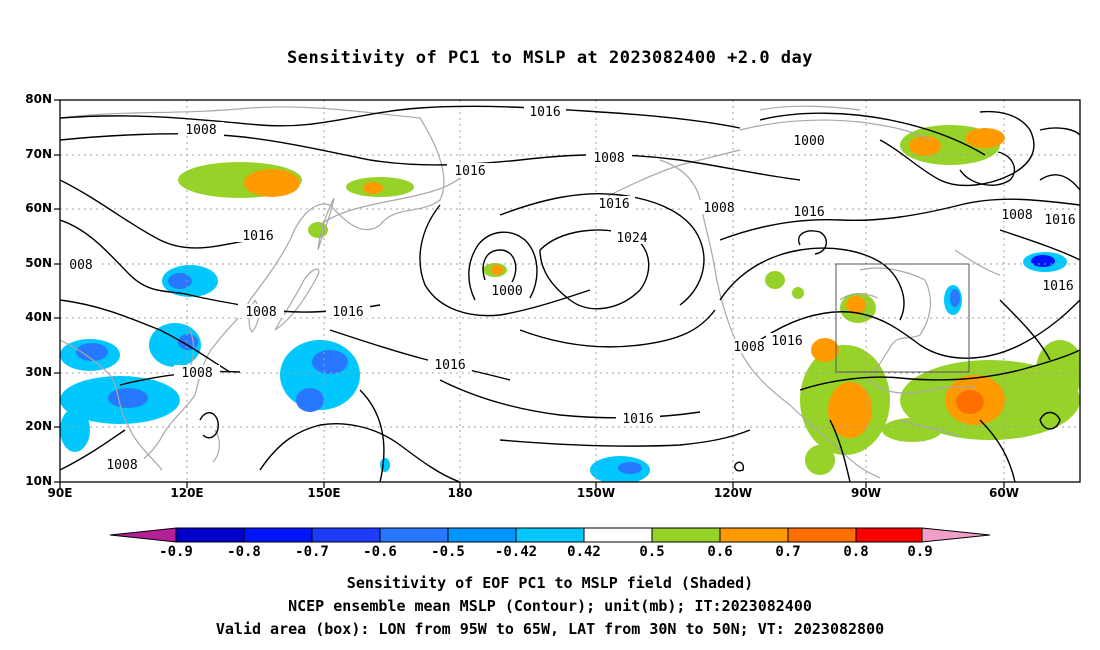 The image size is (1100, 650). I want to click on x-axis-label: 120W, so click(733, 493).